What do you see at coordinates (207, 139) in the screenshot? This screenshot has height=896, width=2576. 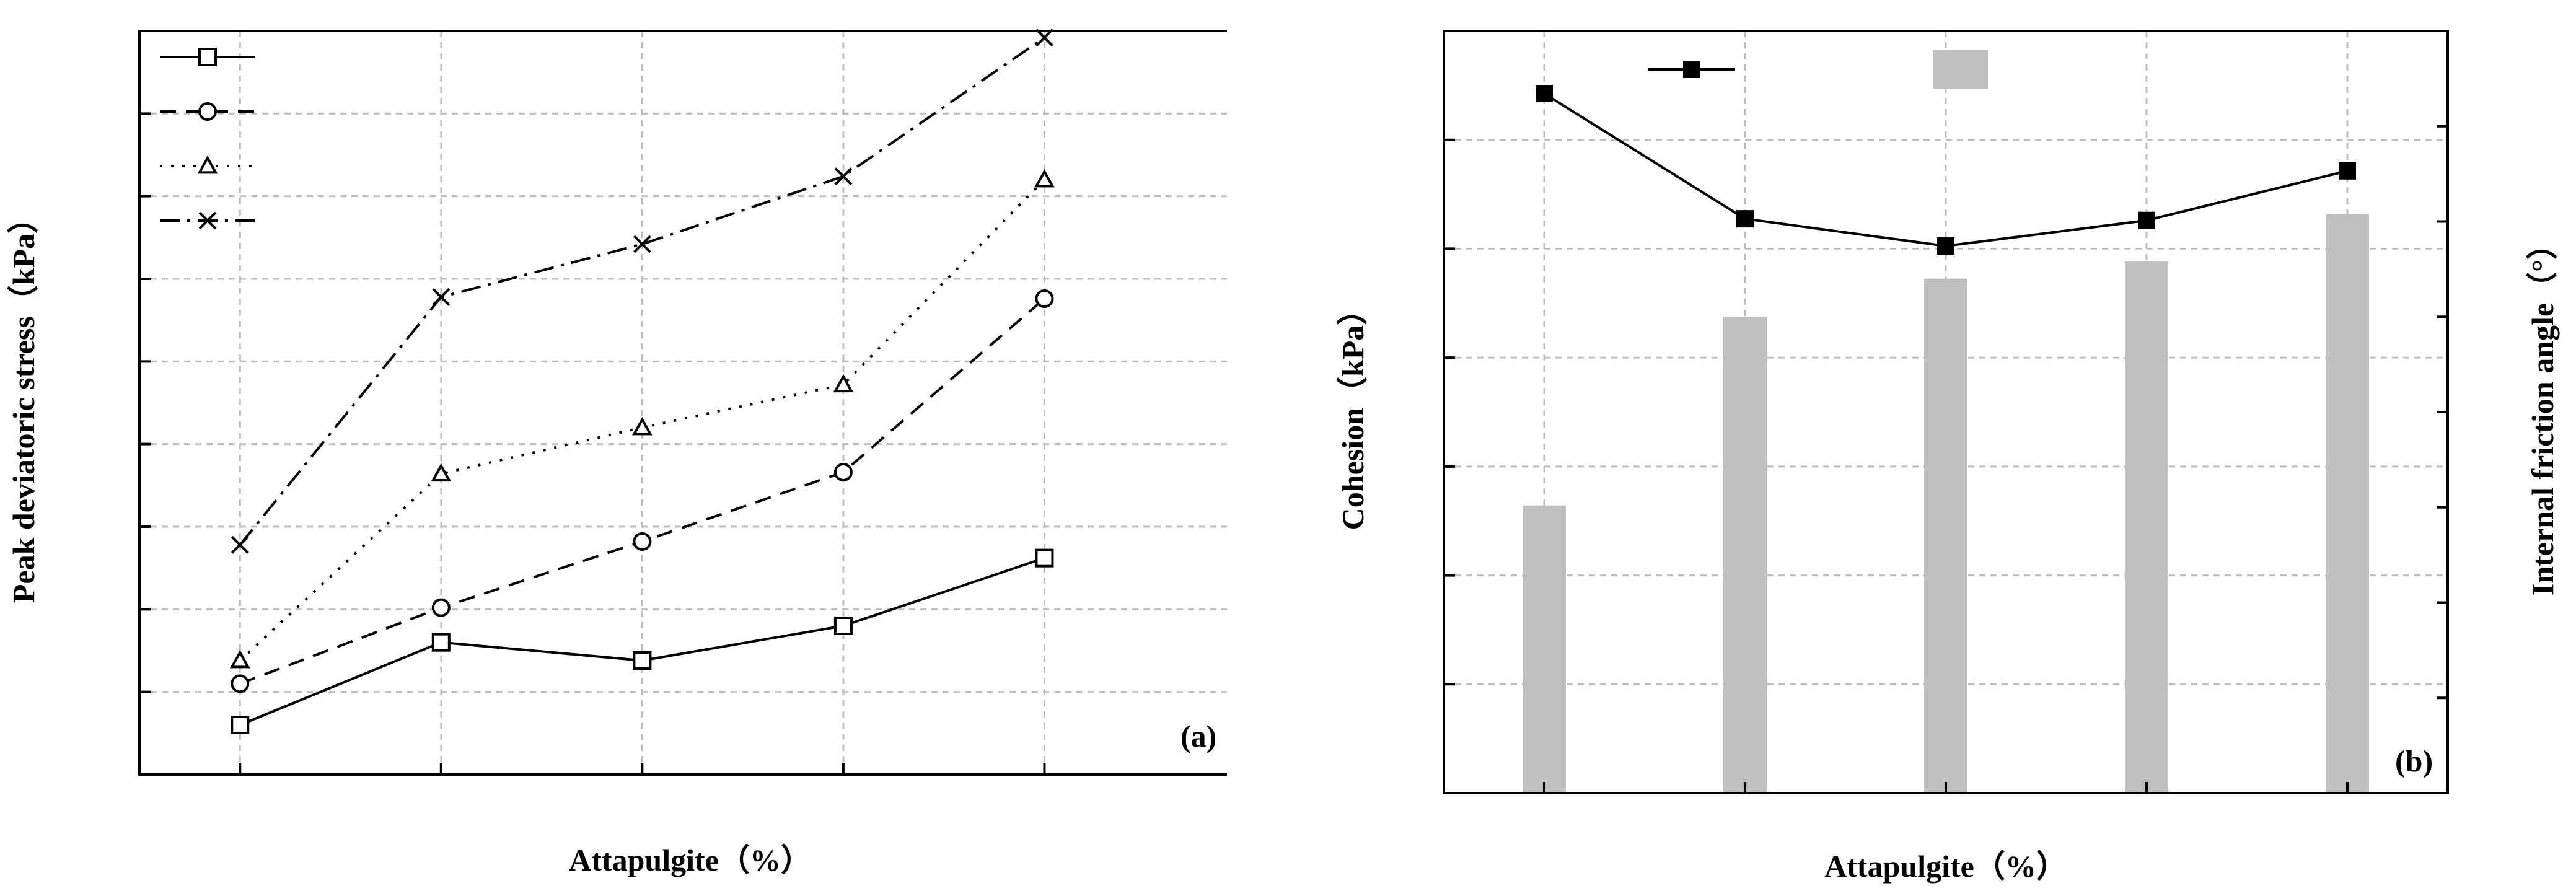 I see `chart-a-legend` at bounding box center [207, 139].